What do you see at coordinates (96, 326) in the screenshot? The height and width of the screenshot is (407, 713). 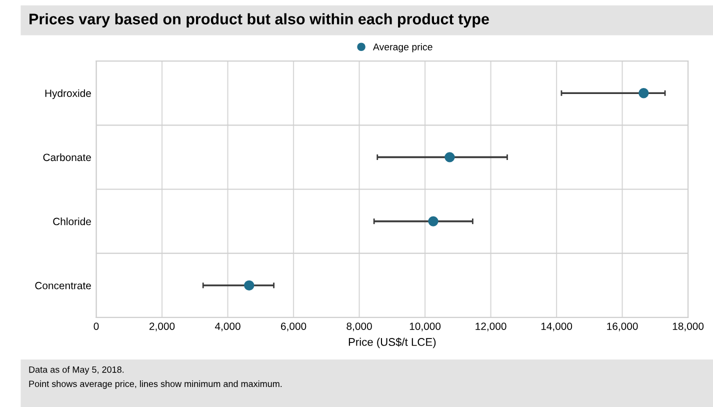 I see `x-tick-label: 0` at bounding box center [96, 326].